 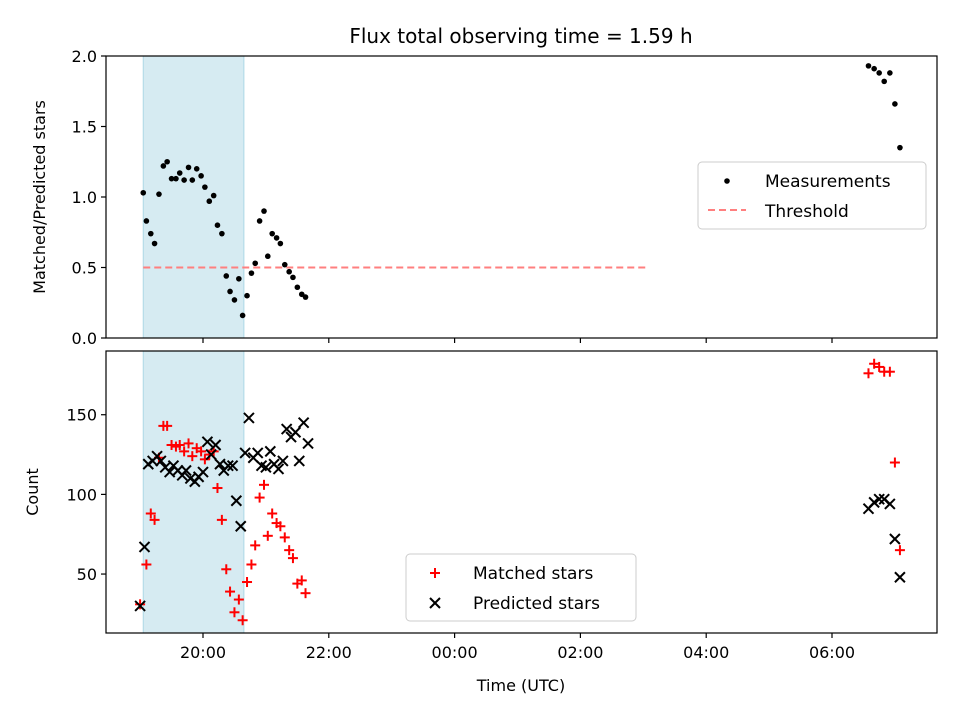 What do you see at coordinates (329, 652) in the screenshot?
I see `x-tick-label: 22:00` at bounding box center [329, 652].